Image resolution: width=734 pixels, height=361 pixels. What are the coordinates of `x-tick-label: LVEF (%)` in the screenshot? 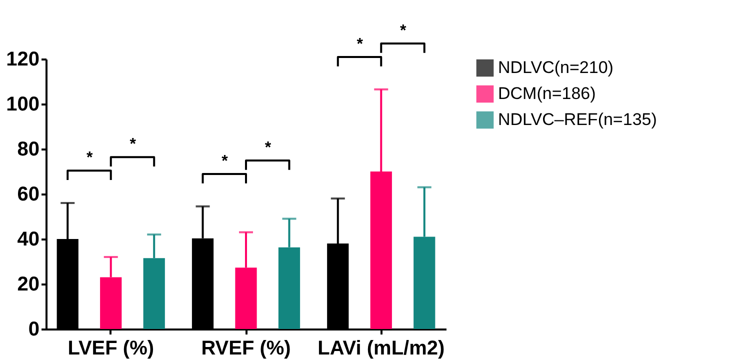 It's located at (111, 349).